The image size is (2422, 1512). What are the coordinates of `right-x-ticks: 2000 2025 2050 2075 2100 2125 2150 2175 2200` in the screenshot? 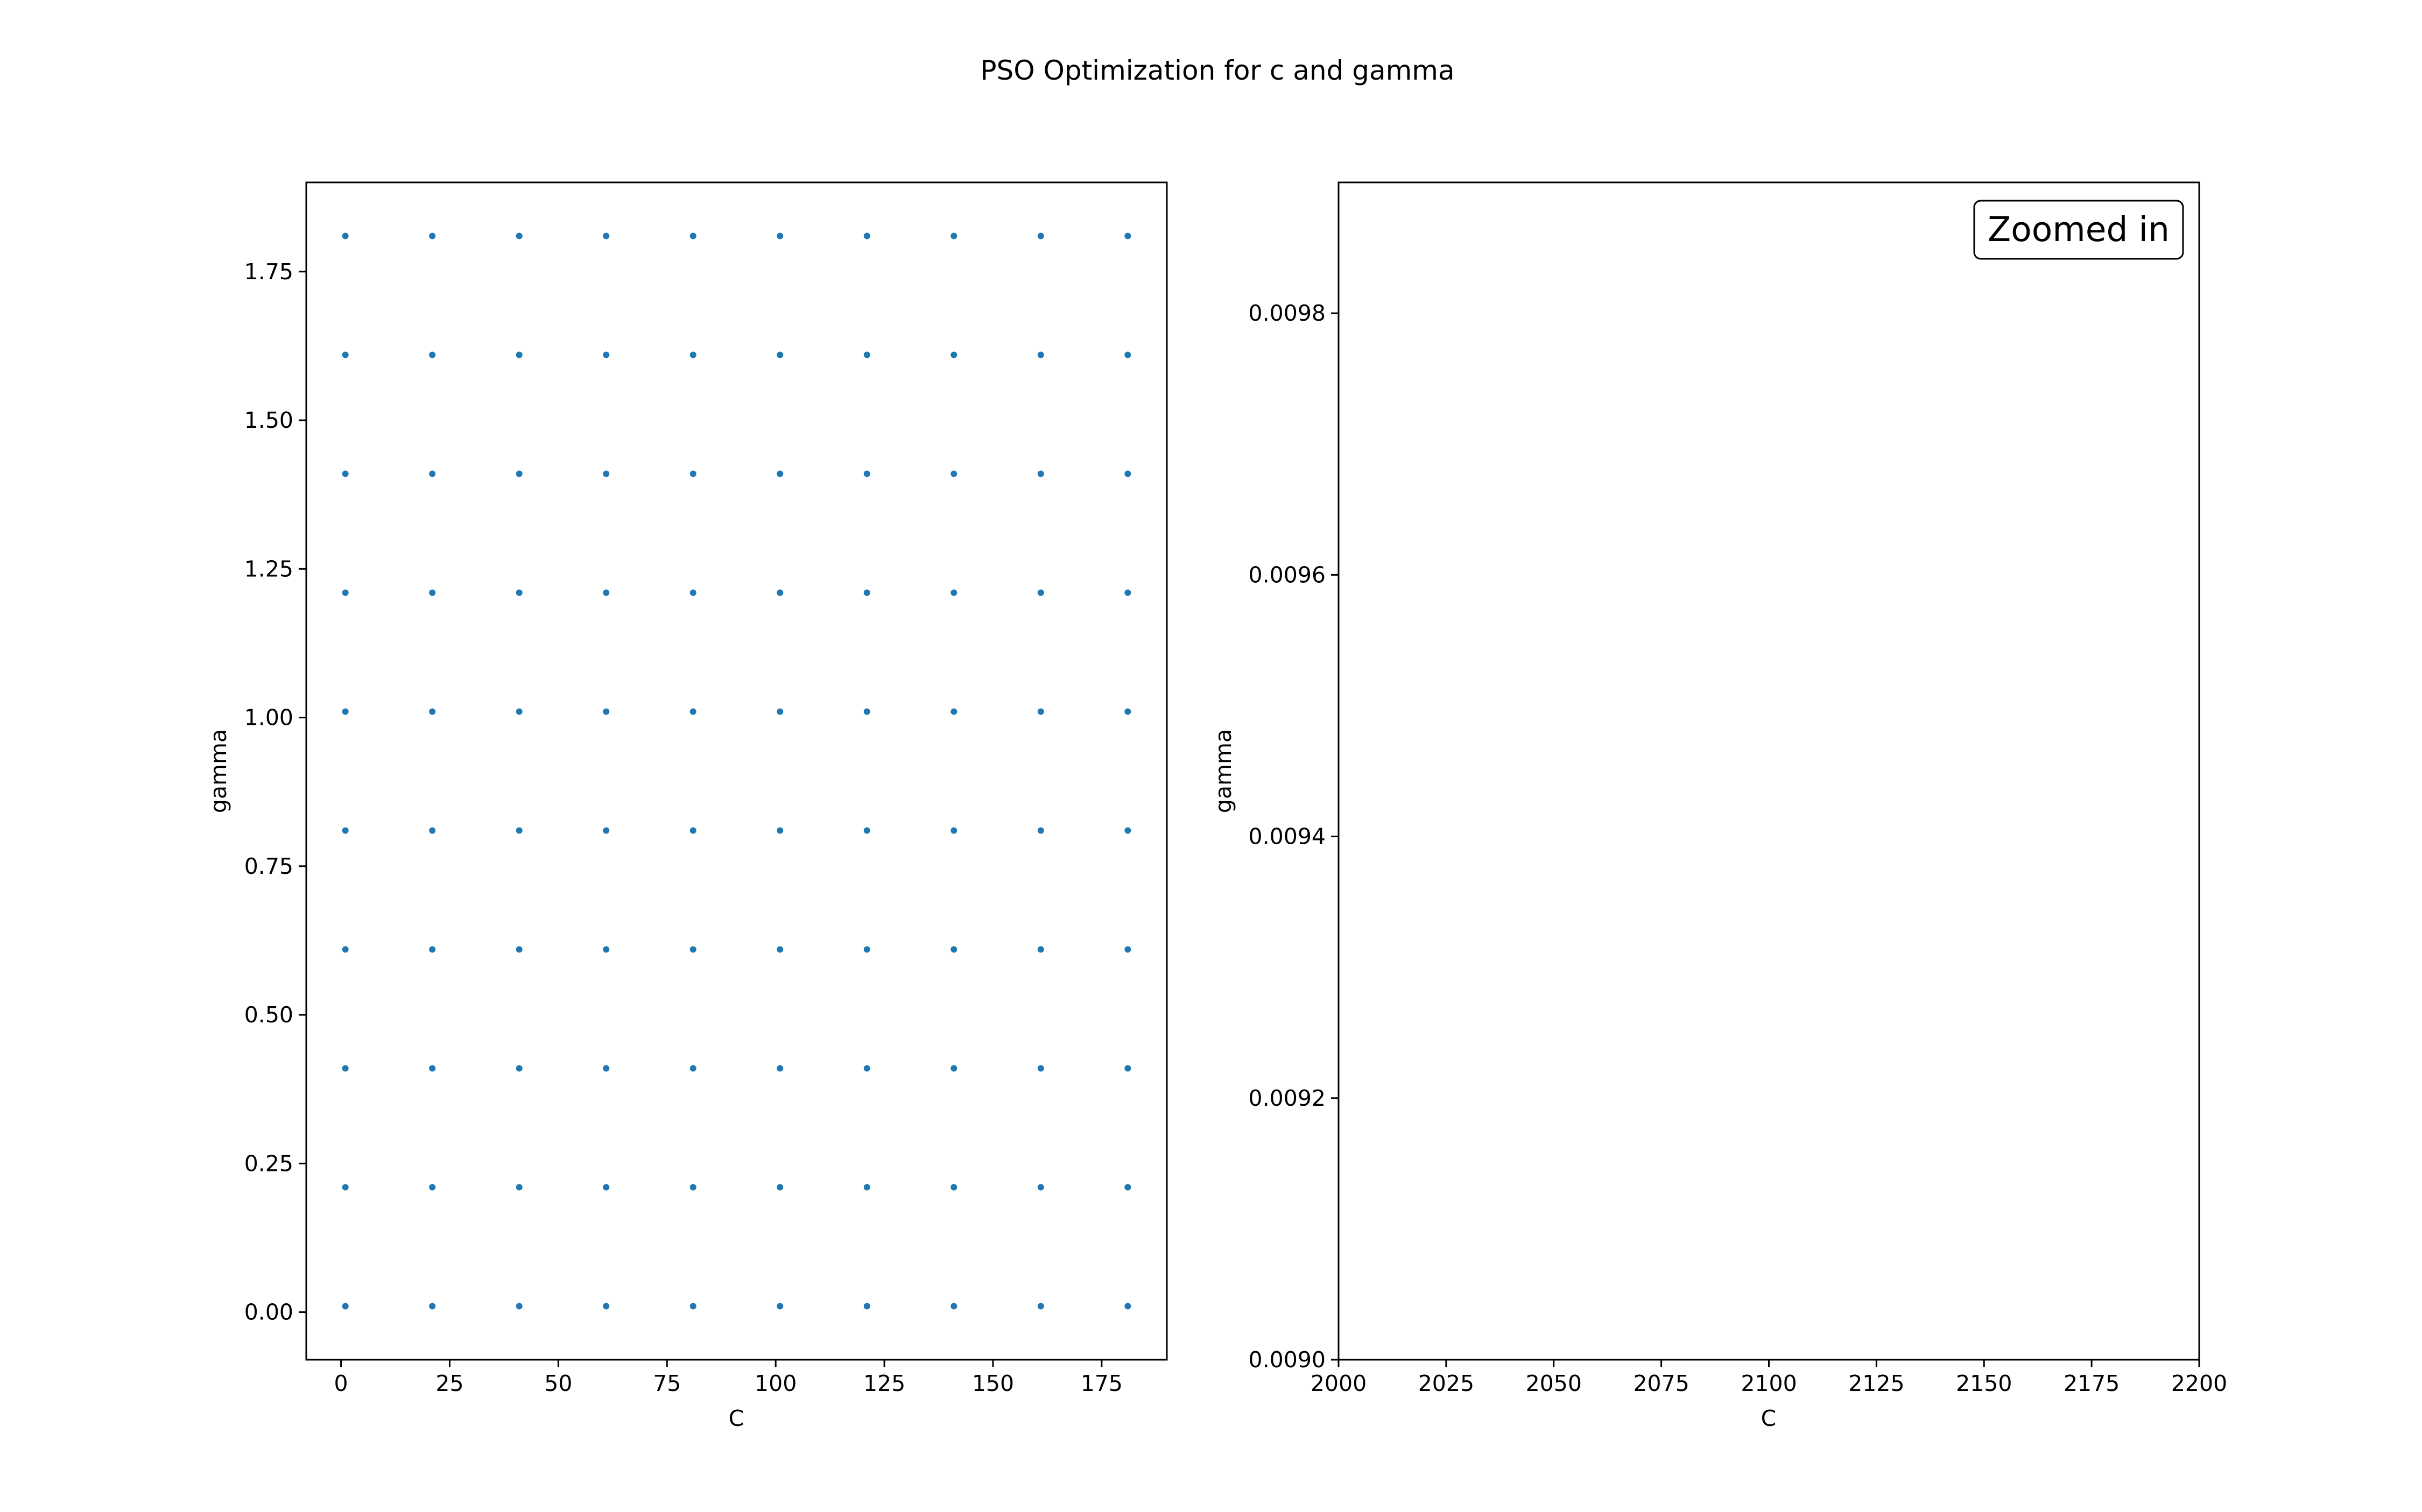 It's located at (1769, 1378).